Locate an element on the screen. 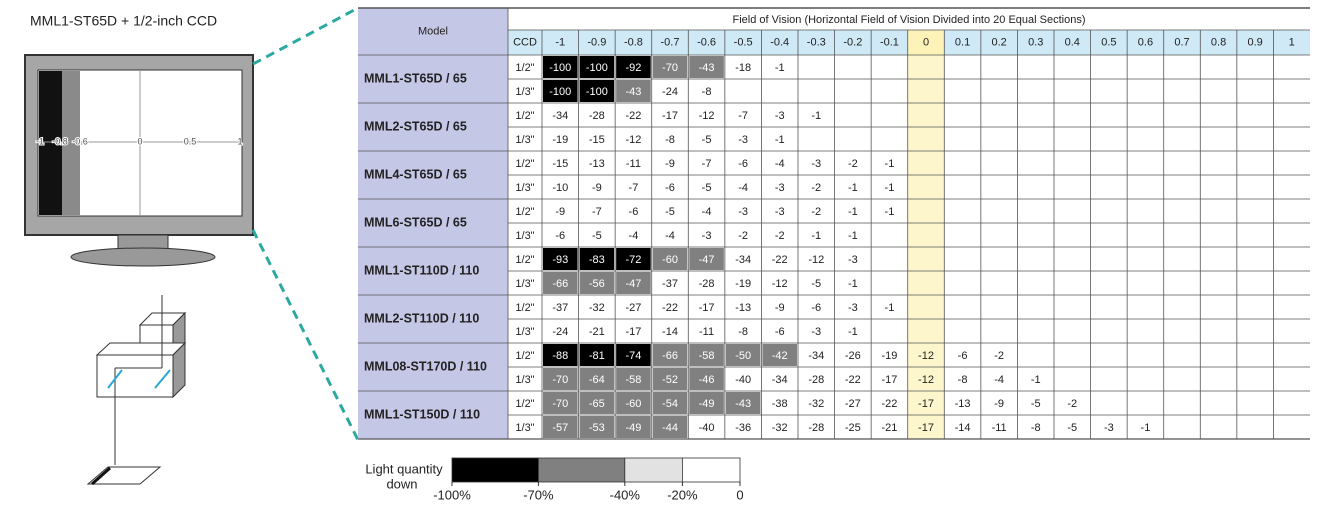 Image resolution: width=1322 pixels, height=517 pixels. cell-value: -57 is located at coordinates (560, 428).